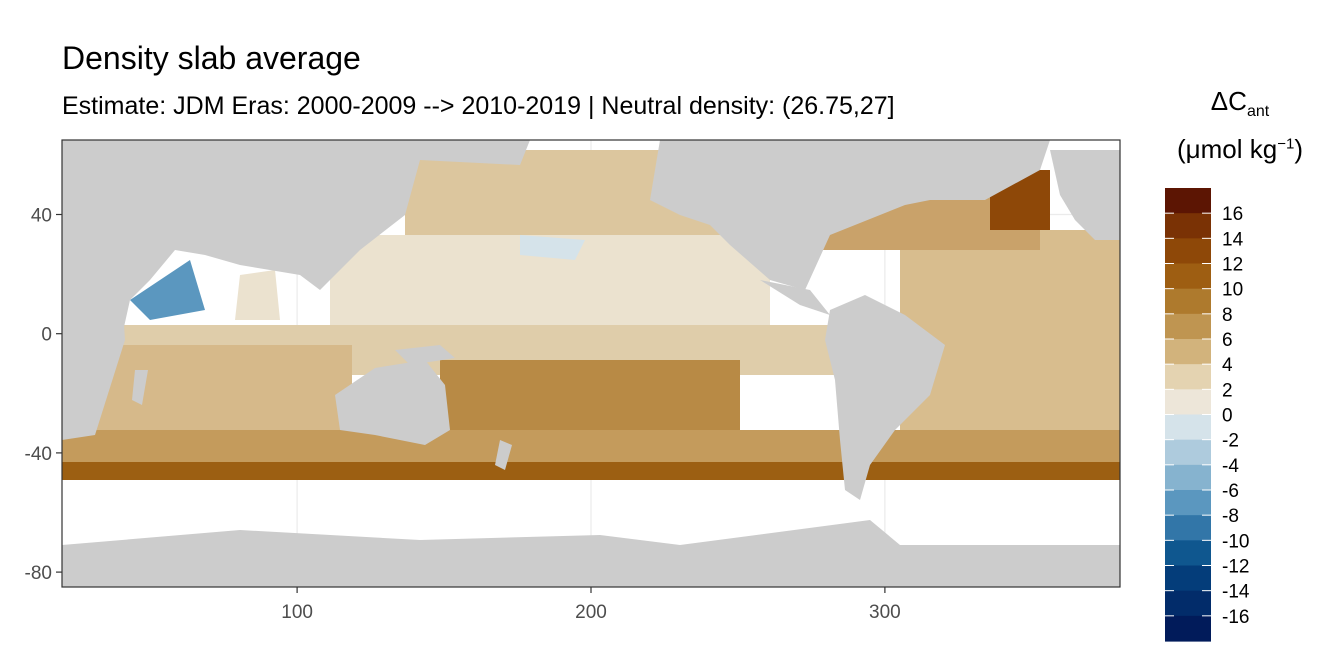  What do you see at coordinates (1286, 144) in the screenshot?
I see `legend-unit-exponent: −1` at bounding box center [1286, 144].